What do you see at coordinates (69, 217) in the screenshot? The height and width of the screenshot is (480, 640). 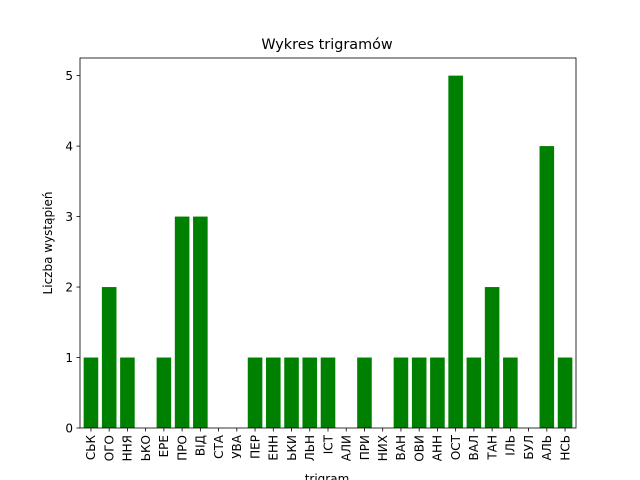 I see `y-tick-label: 3` at bounding box center [69, 217].